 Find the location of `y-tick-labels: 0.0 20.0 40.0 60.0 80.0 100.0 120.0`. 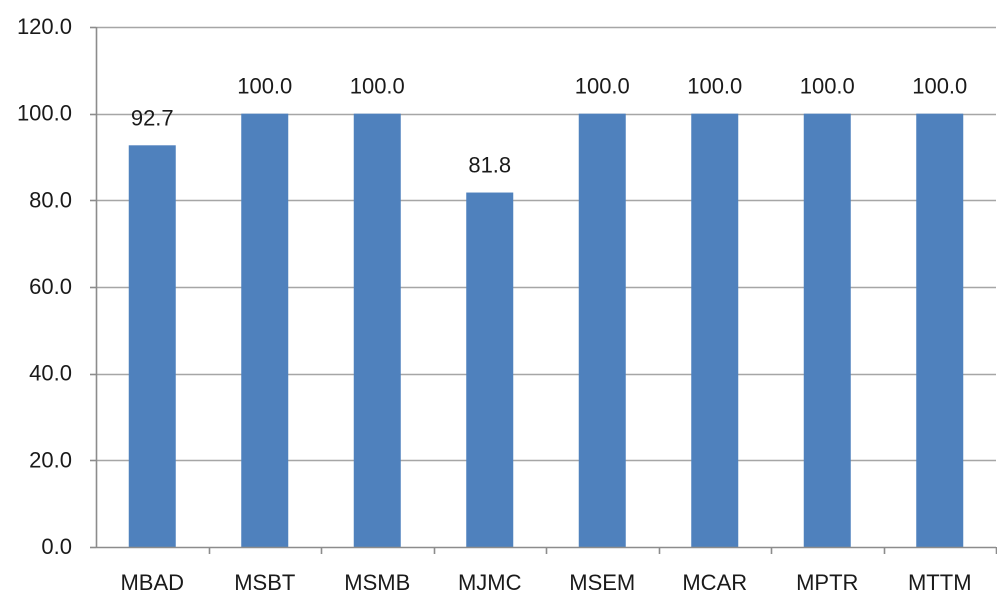

y-tick-labels: 0.0 20.0 40.0 60.0 80.0 100.0 120.0 is located at coordinates (44, 286).